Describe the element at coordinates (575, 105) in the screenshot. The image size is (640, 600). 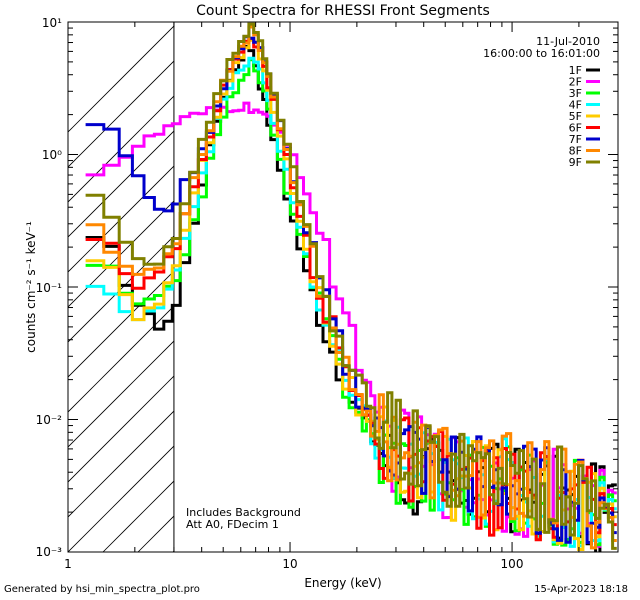
I see `legend-label-4f: 4F` at that location.